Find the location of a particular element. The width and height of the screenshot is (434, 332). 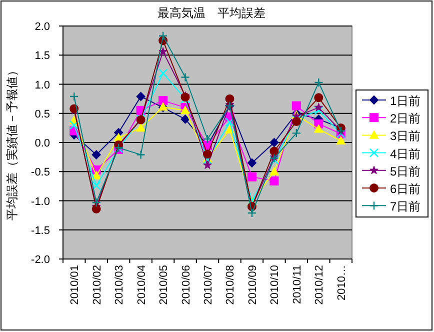

legend-label: 7日前 is located at coordinates (405, 207).